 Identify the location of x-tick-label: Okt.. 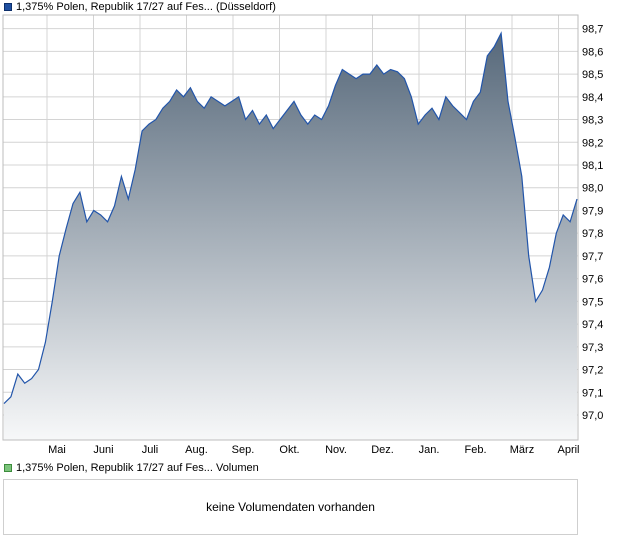
(289, 450).